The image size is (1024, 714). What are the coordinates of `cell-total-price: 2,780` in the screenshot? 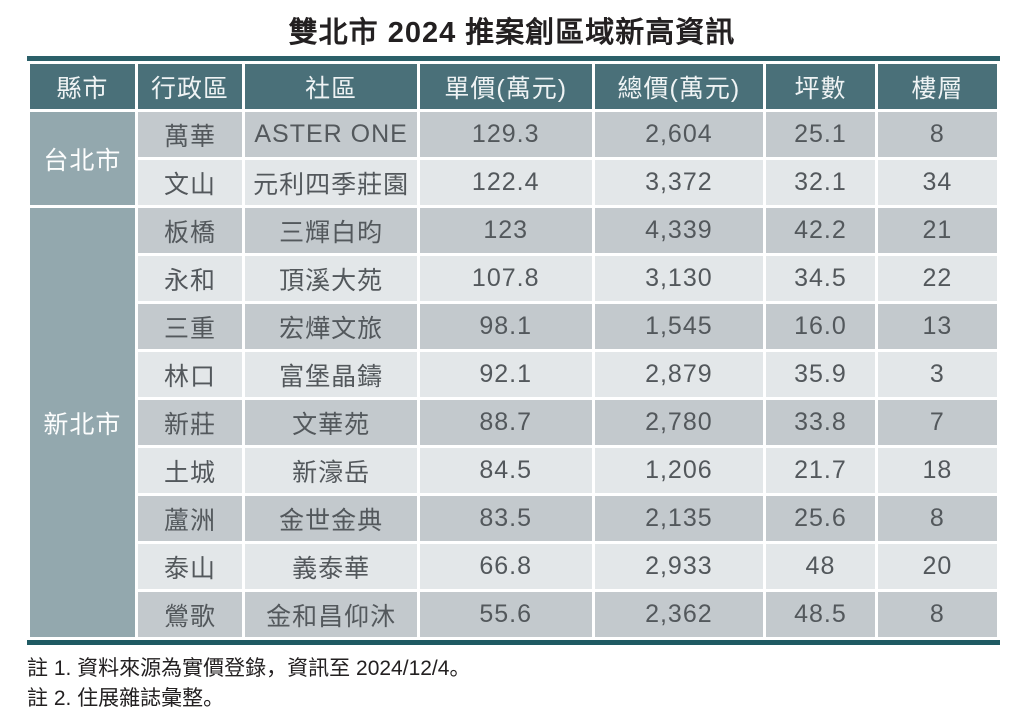 It's located at (679, 422).